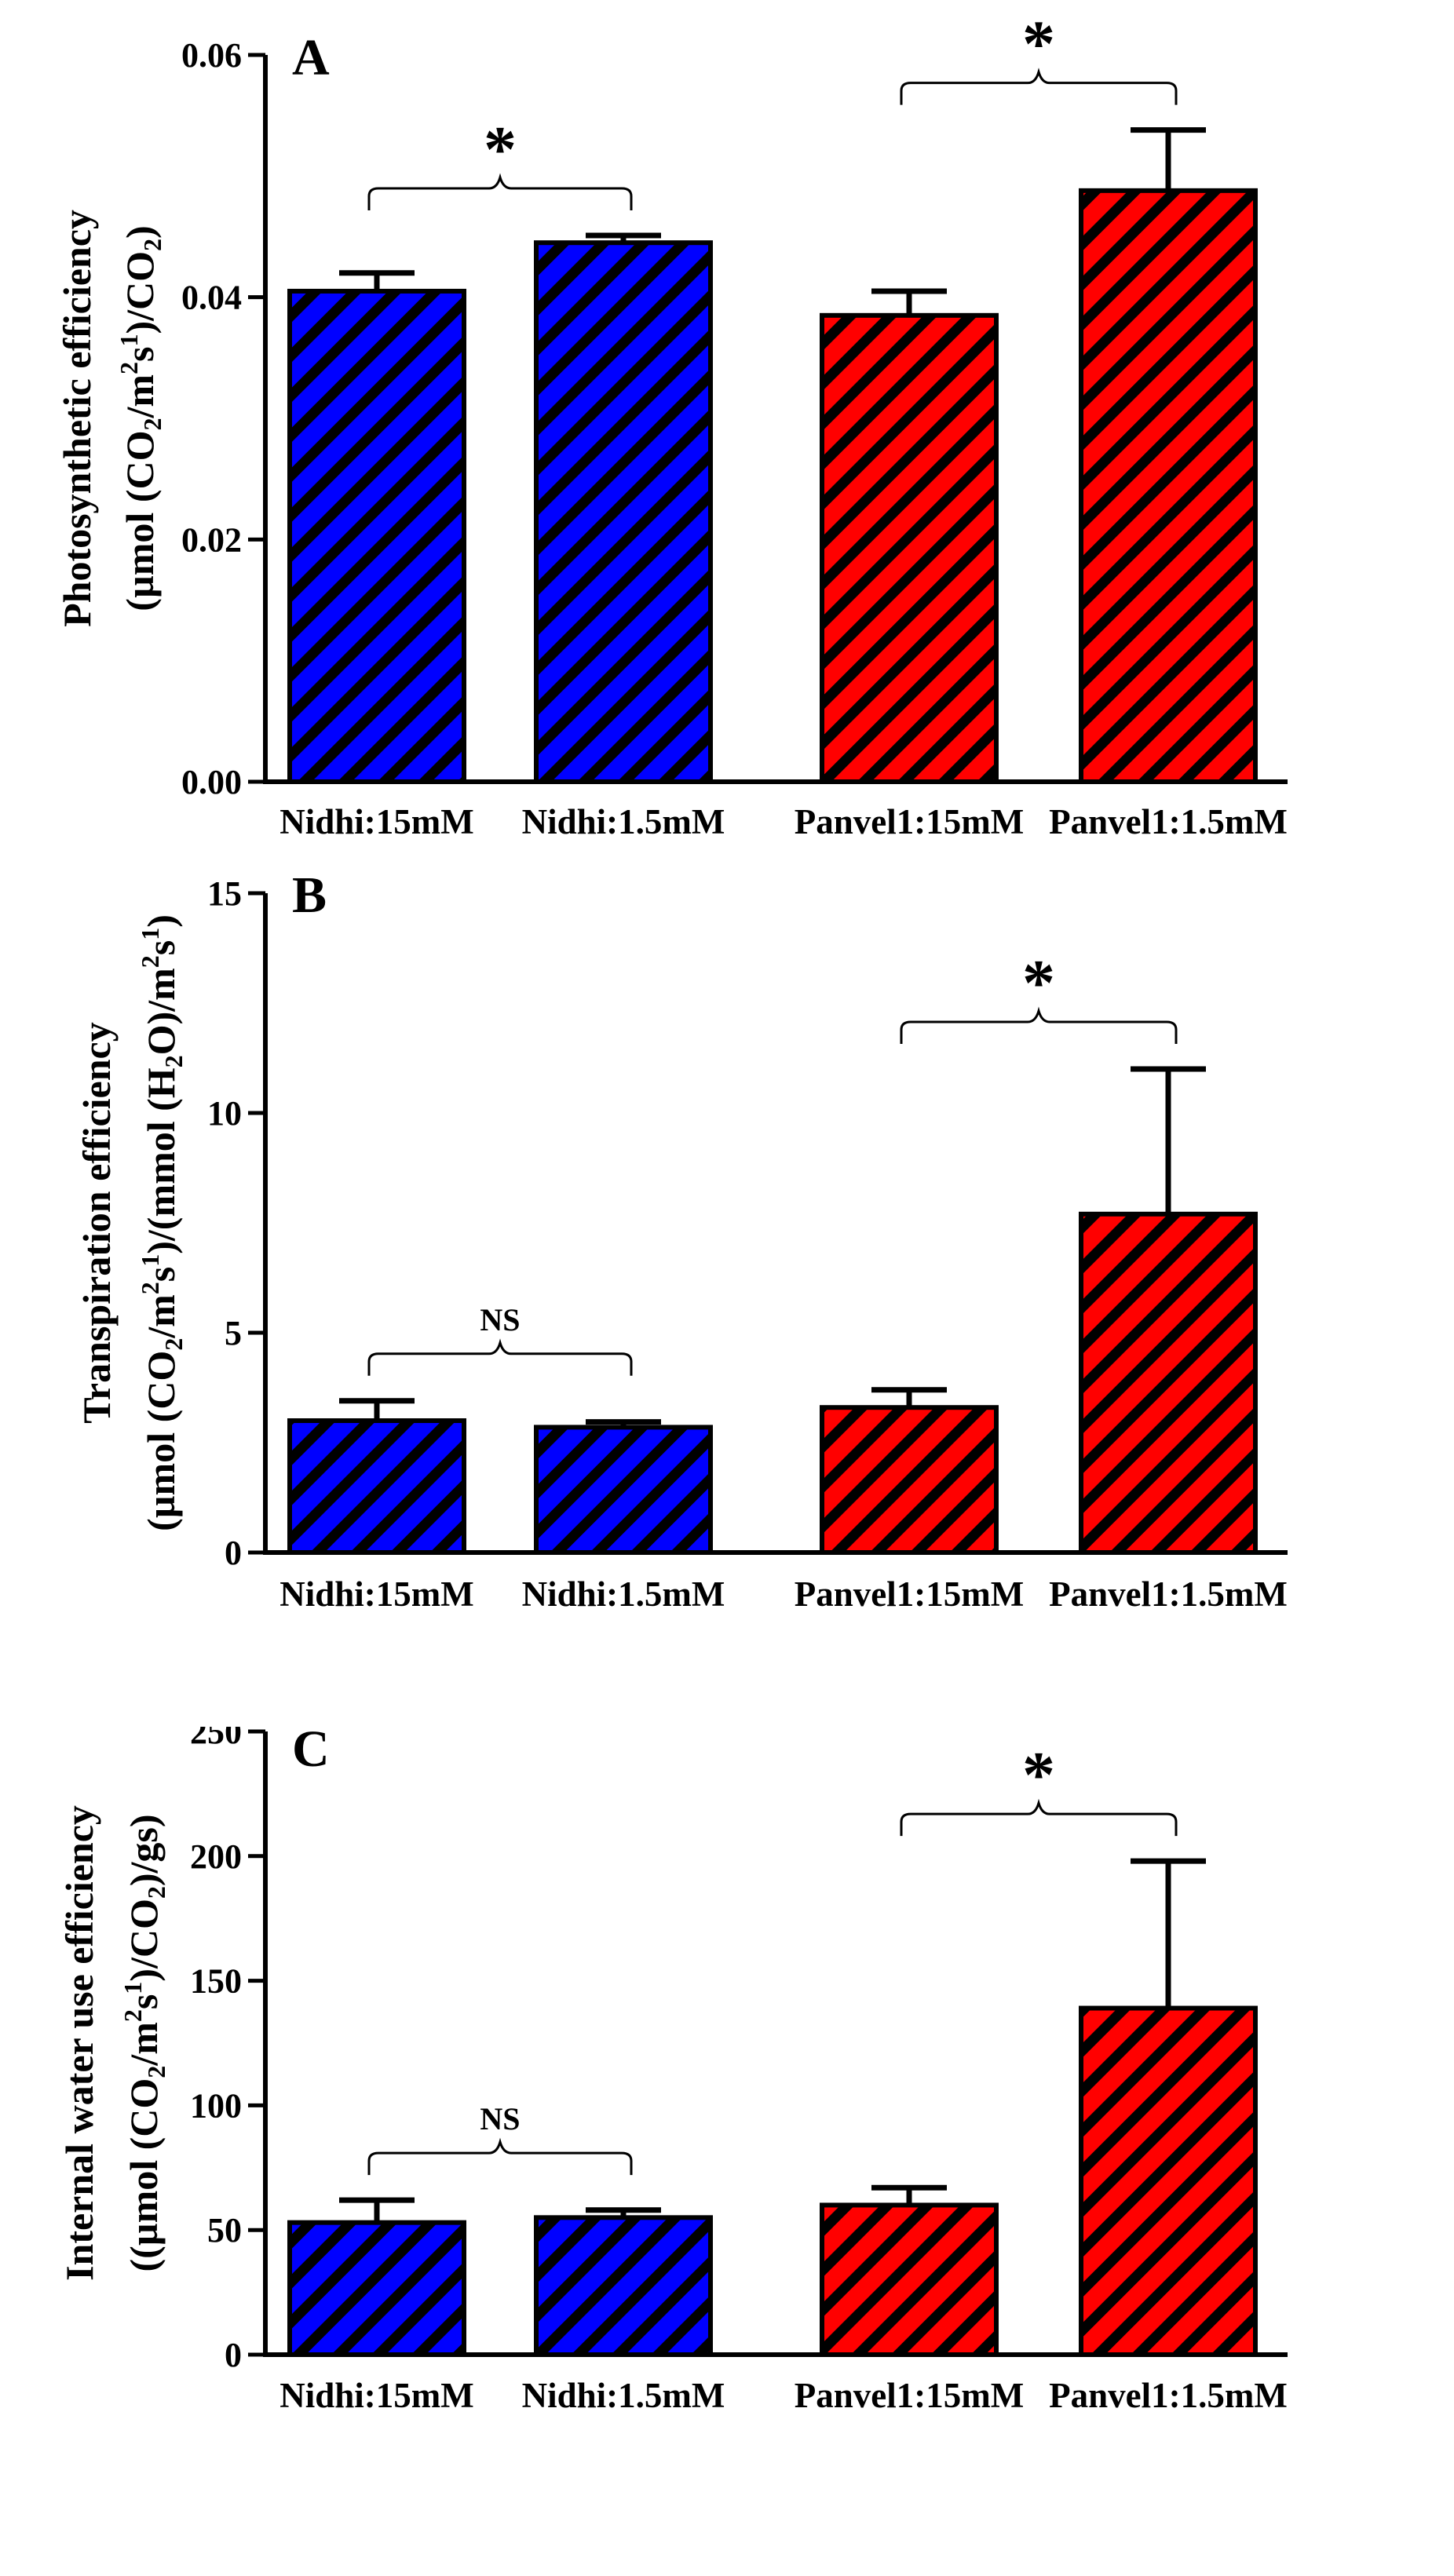 This screenshot has width=1454, height=2576. I want to click on y-tick-label: 10, so click(224, 1113).